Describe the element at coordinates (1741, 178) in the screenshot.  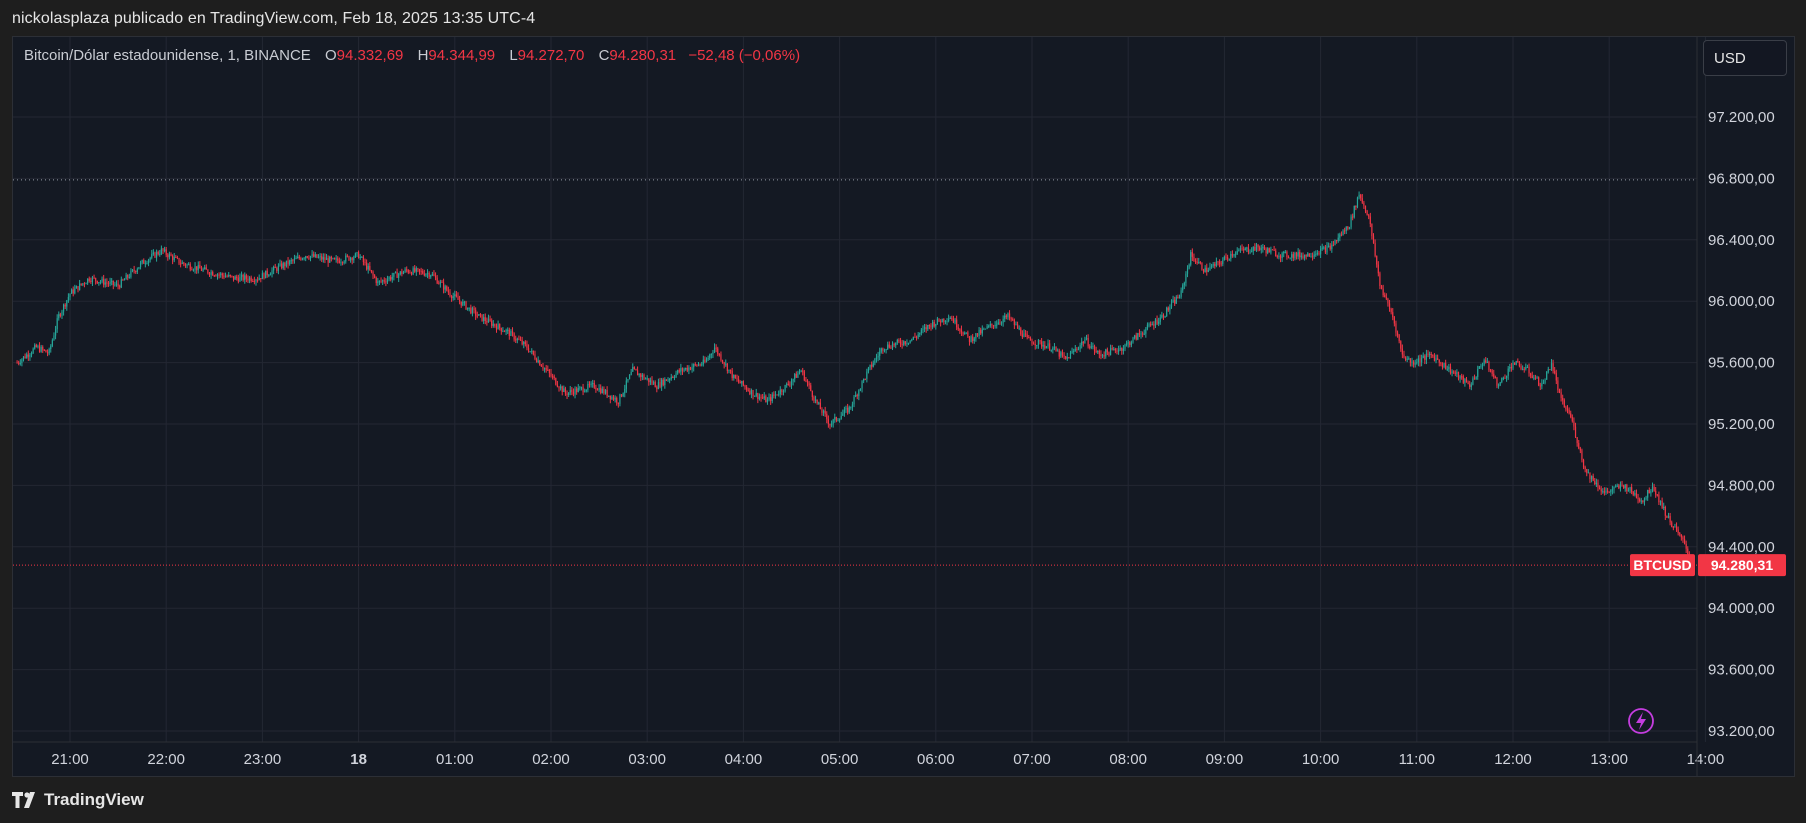
I see `y-tick-label: 96.800,00` at that location.